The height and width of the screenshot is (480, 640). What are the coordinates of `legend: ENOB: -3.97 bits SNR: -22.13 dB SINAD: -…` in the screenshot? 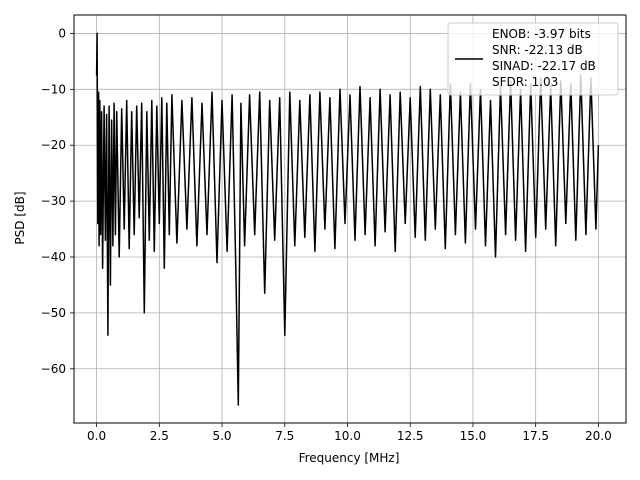 It's located at (533, 59).